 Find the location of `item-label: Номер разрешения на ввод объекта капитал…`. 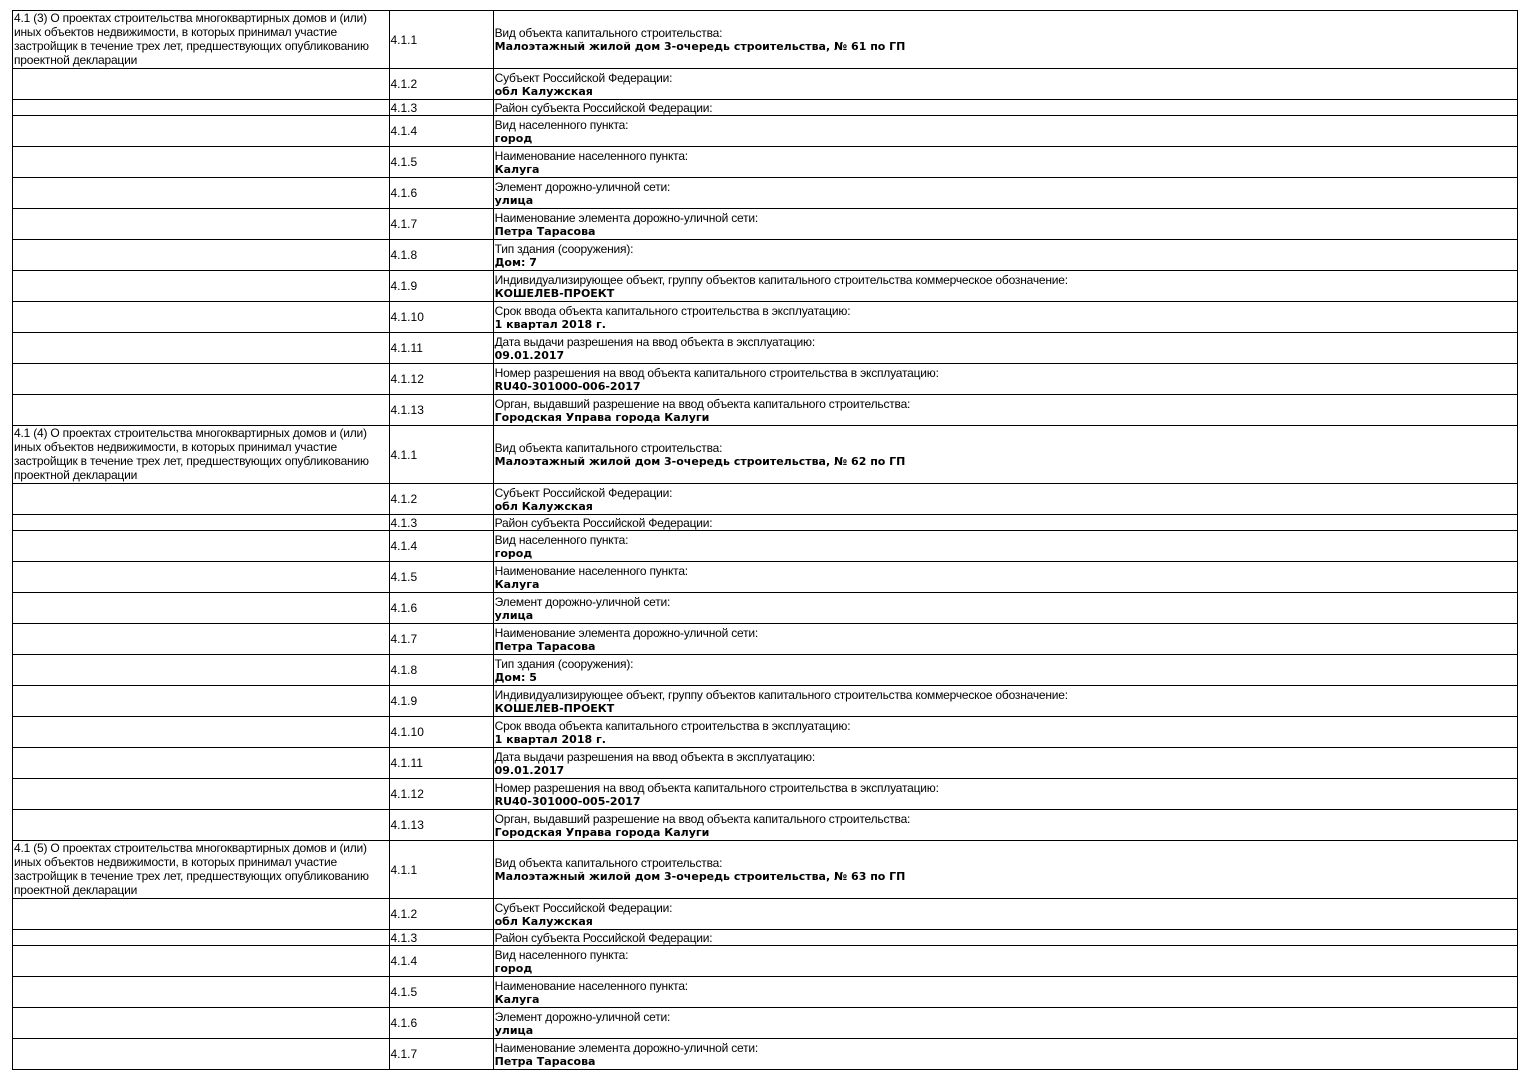

item-label: Номер разрешения на ввод объекта капитал… is located at coordinates (716, 787).